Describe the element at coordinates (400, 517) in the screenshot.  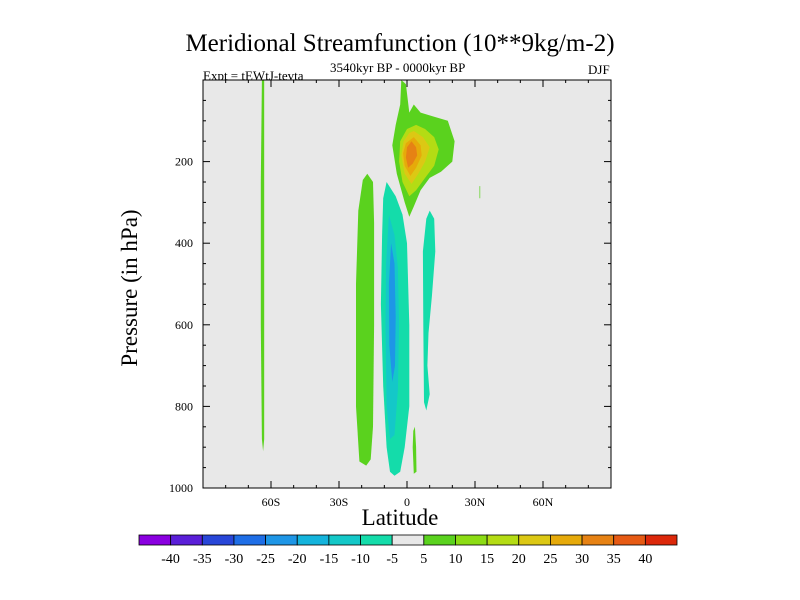
I see `x-axis-title: Latitude` at that location.